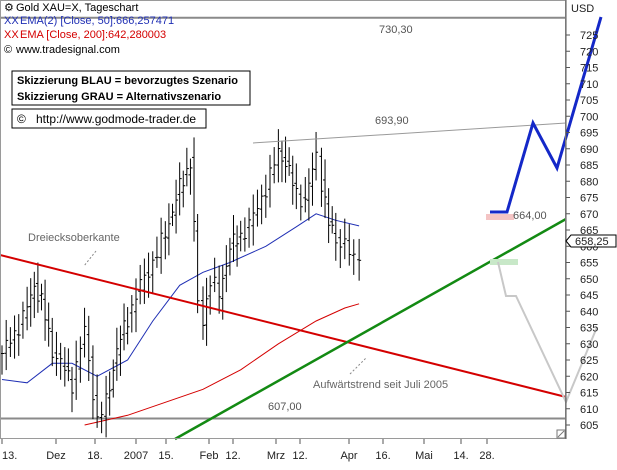 This screenshot has height=470, width=617. Describe the element at coordinates (8, 50) in the screenshot. I see `copyright-icon: ©` at that location.